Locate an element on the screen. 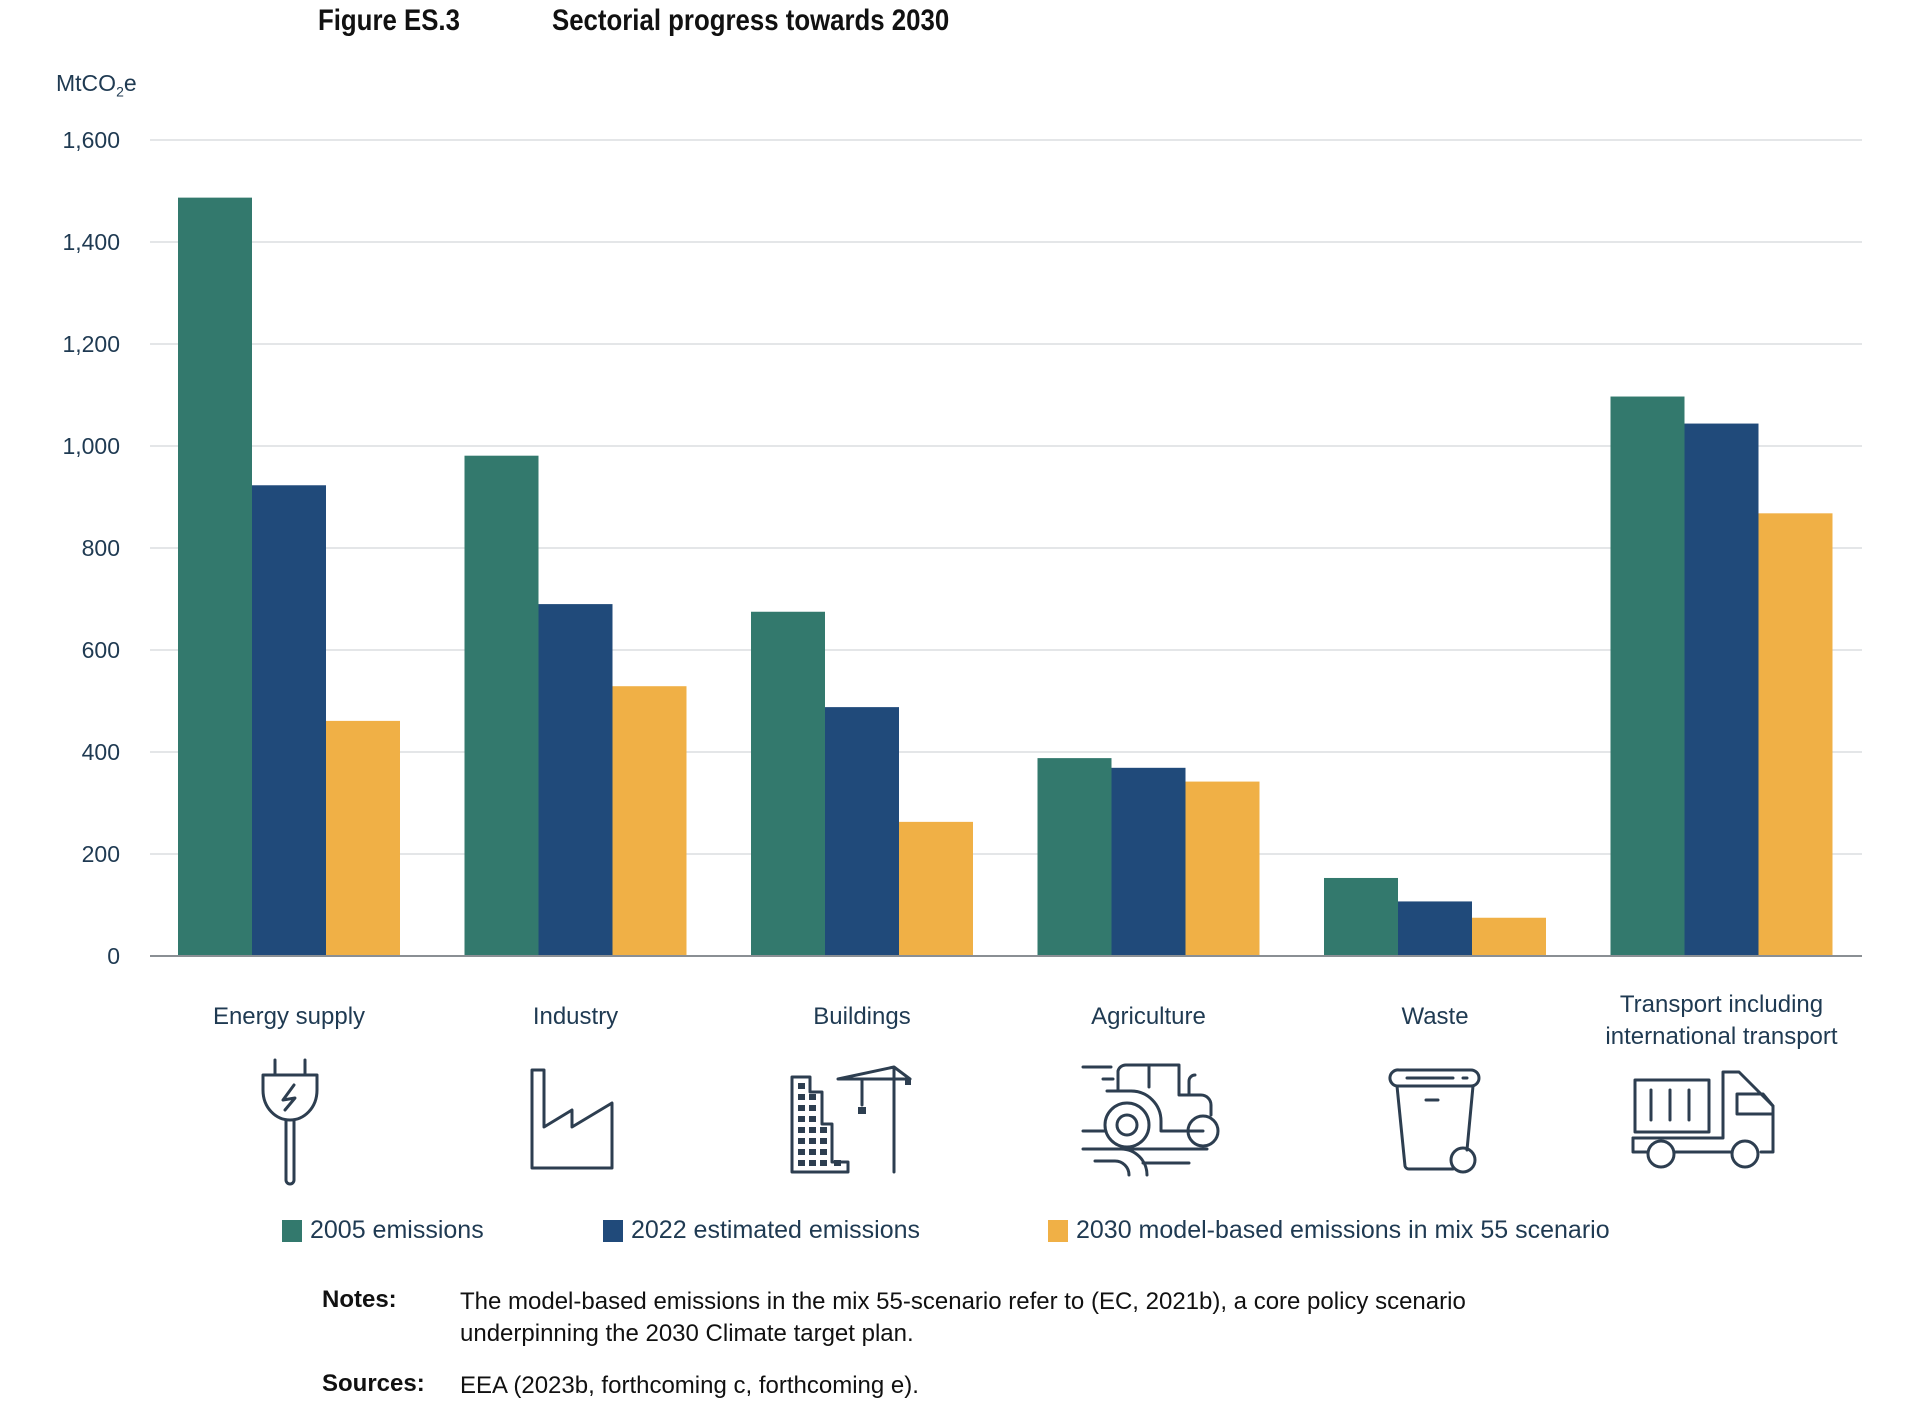 Image resolution: width=1920 pixels, height=1402 pixels. truck-icon is located at coordinates (1703, 1119).